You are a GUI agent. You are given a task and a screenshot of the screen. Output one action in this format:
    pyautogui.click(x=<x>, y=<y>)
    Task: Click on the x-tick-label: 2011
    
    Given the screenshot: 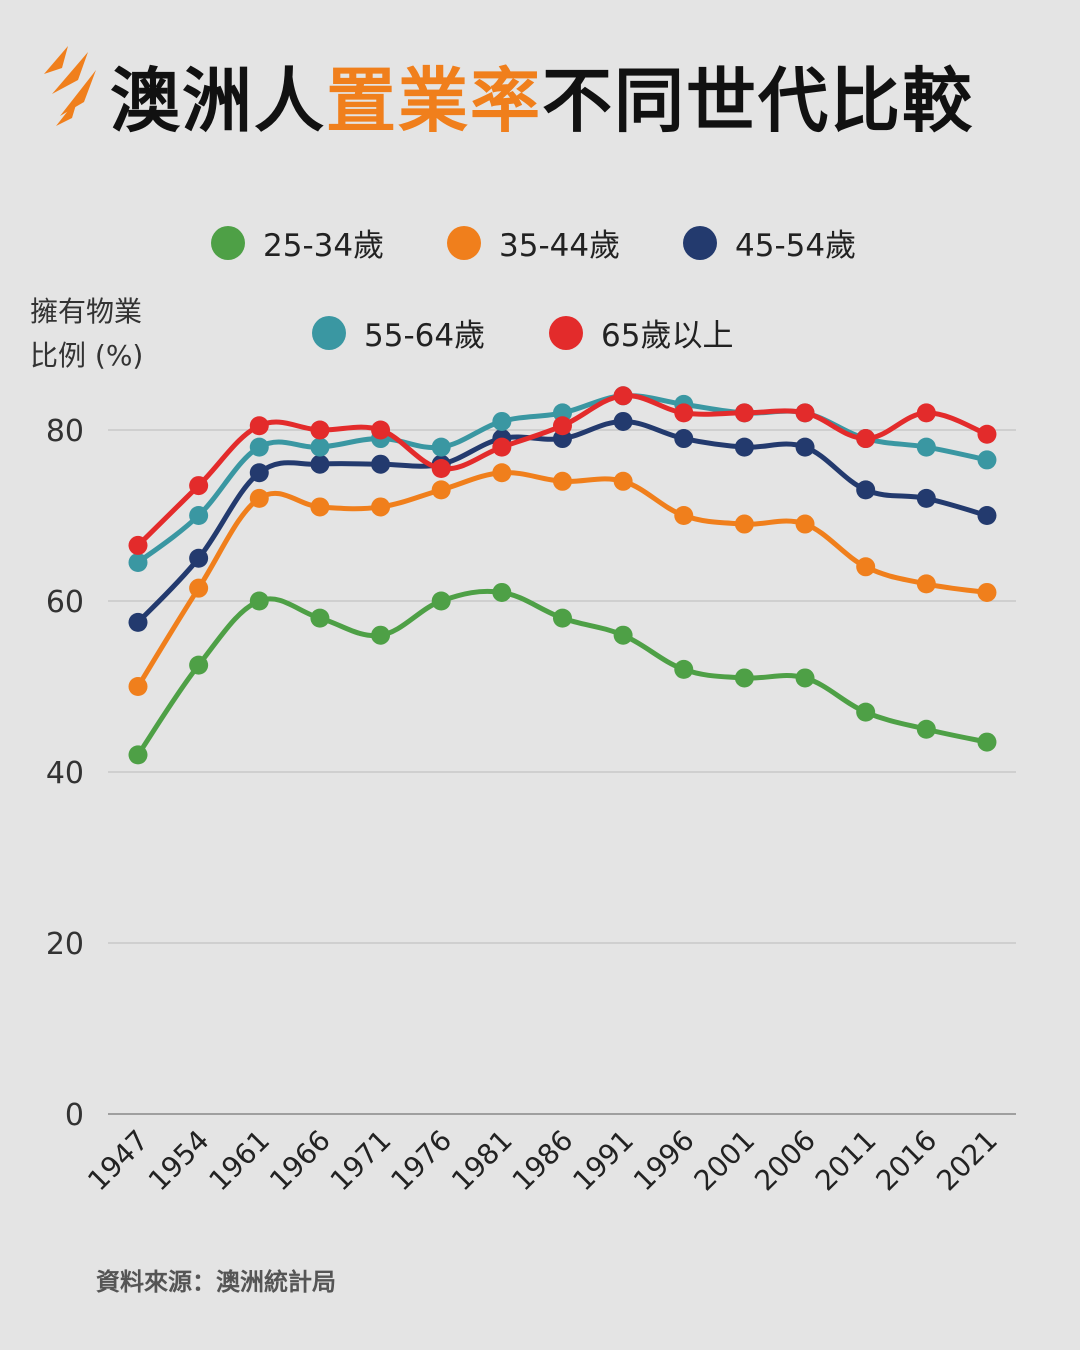 What is the action you would take?
    pyautogui.click(x=846, y=1161)
    